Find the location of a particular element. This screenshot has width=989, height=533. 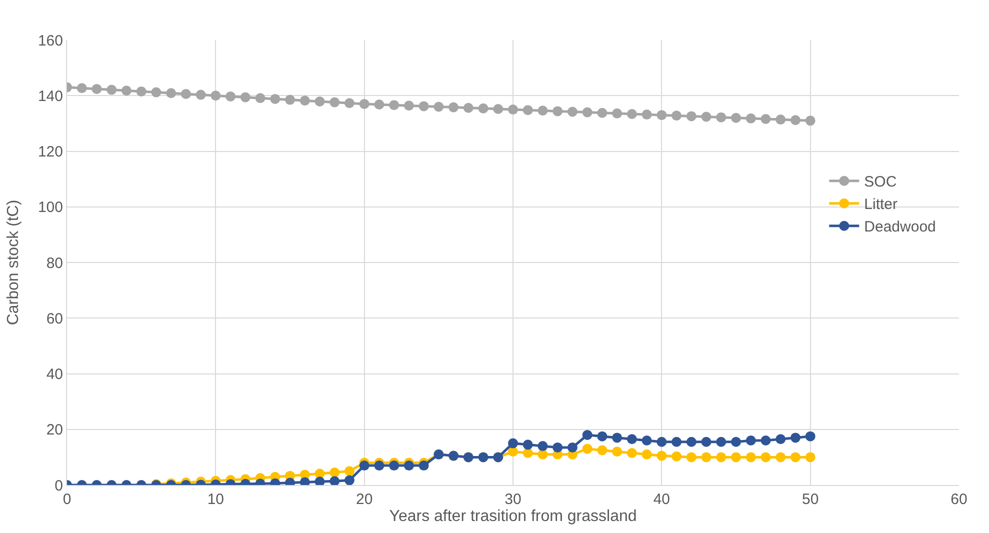

legend-label: Litter is located at coordinates (881, 205).